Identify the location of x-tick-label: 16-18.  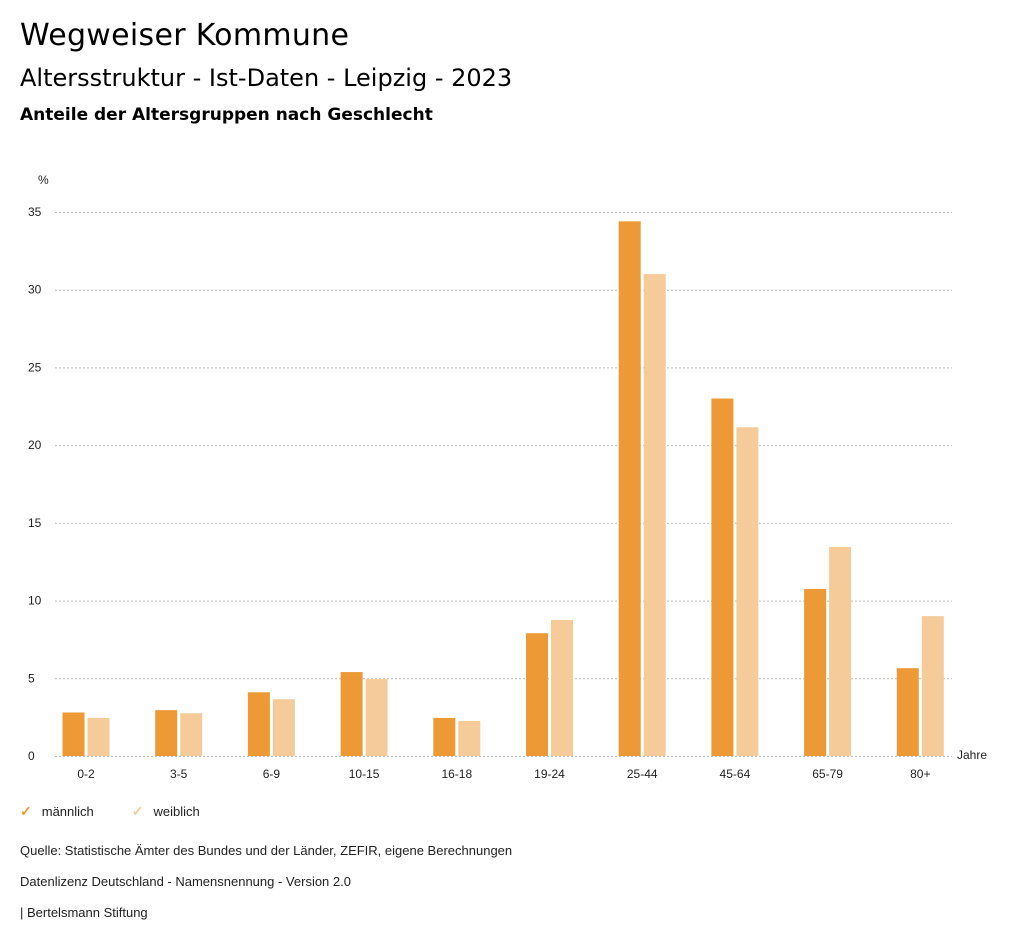
(456, 774).